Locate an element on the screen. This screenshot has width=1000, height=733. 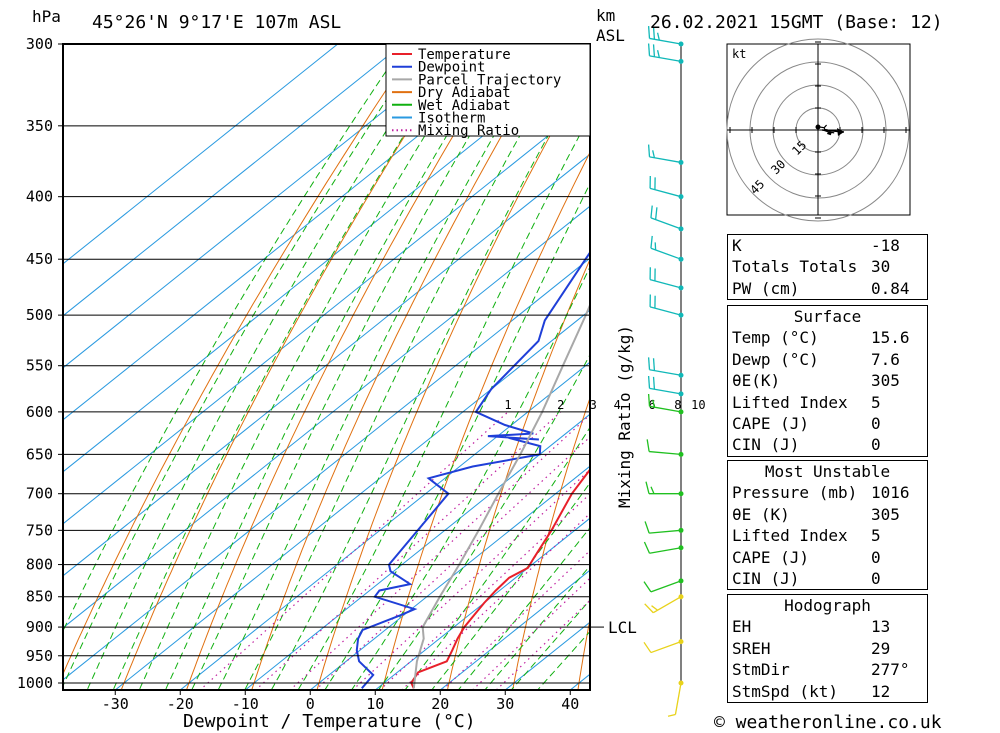
mu-thetae-label: θE (K) is located at coordinates (761, 514).